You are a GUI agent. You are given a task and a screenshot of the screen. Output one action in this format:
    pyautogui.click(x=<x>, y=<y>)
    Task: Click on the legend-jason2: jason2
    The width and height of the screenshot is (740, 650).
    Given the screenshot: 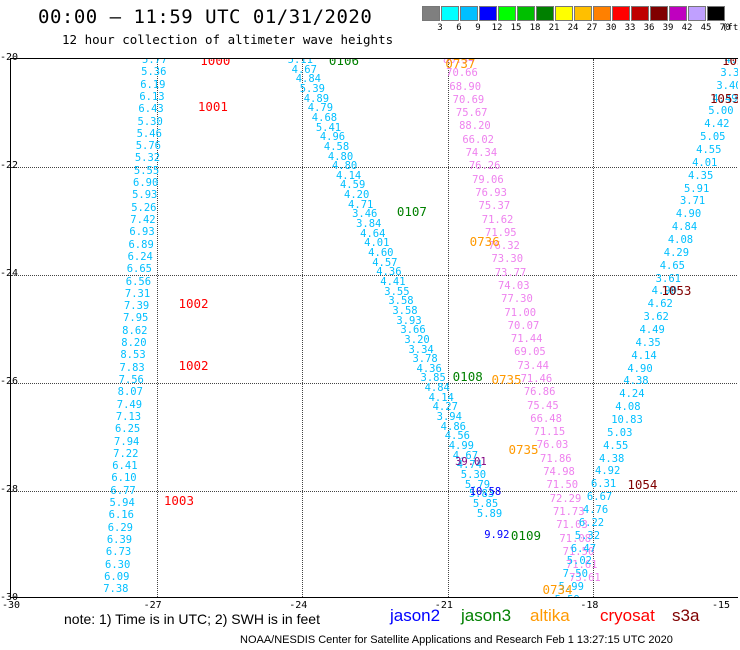 What is the action you would take?
    pyautogui.click(x=415, y=615)
    